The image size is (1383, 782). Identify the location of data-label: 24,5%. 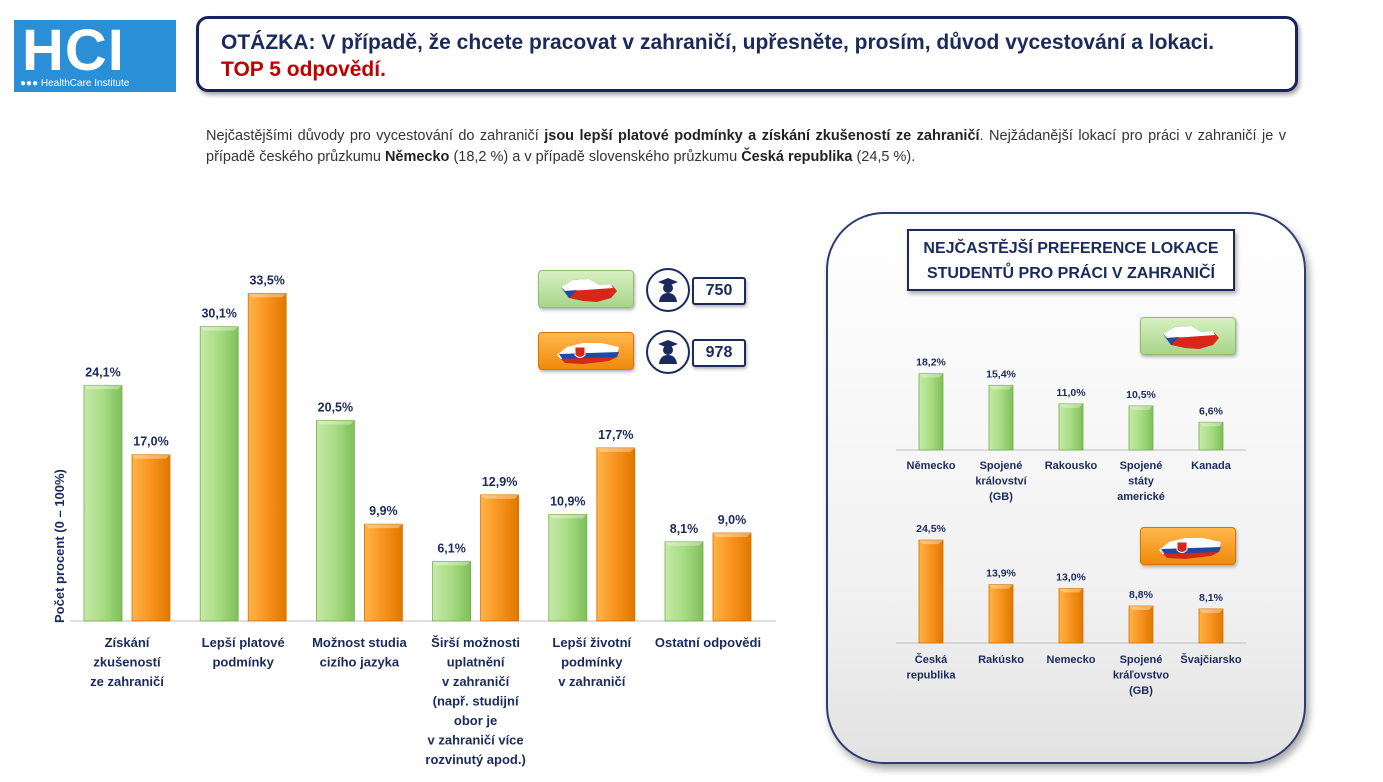
(931, 529).